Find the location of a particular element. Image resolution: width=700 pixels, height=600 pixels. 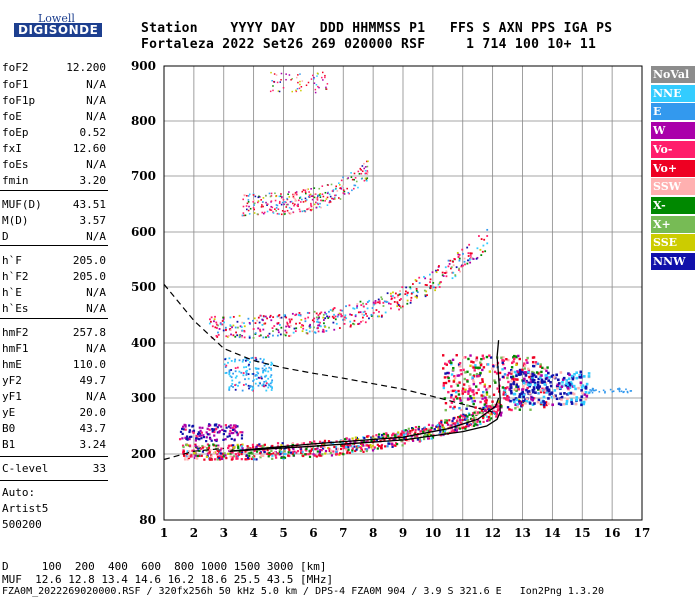

legend-item: SSE is located at coordinates (673, 243).